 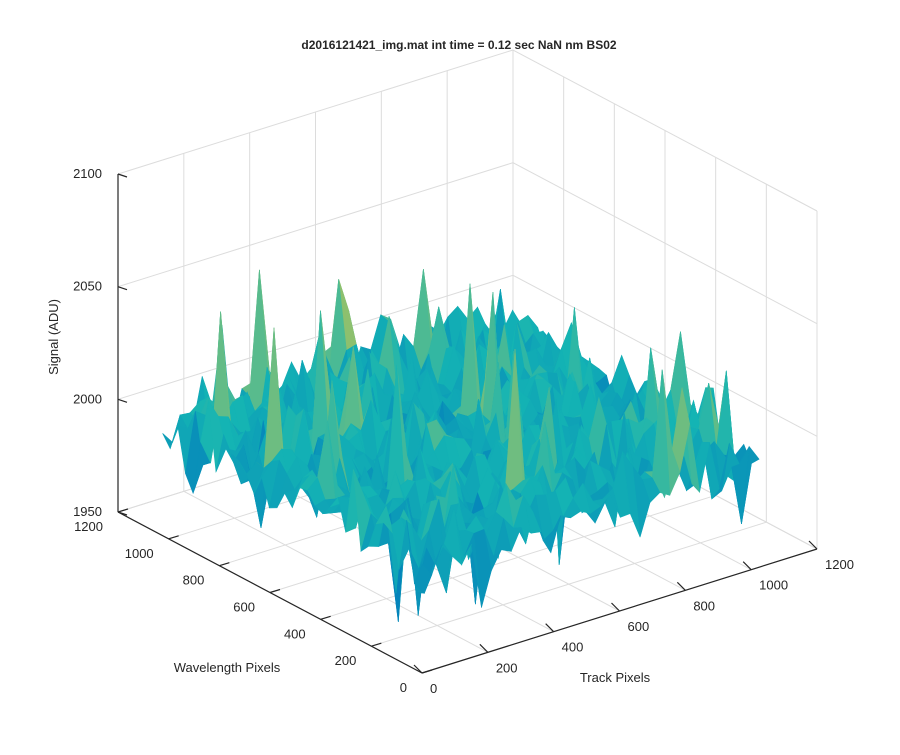 What do you see at coordinates (87, 173) in the screenshot?
I see `z-tick-label: 2100` at bounding box center [87, 173].